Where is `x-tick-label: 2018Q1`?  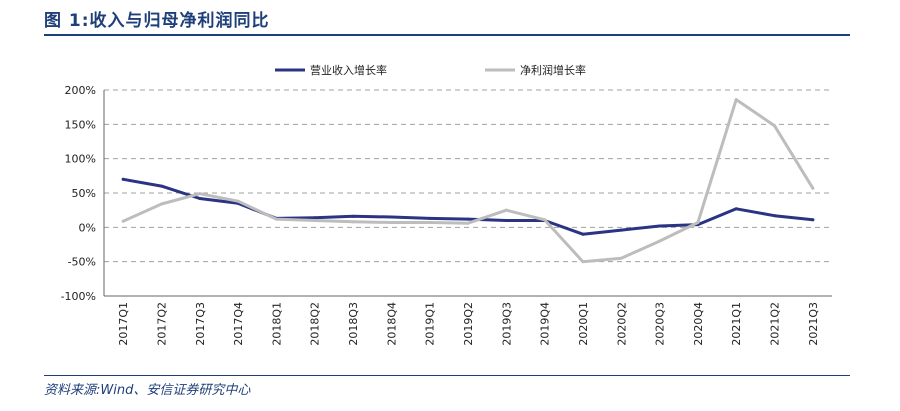 x-tick-label: 2018Q1 is located at coordinates (276, 324).